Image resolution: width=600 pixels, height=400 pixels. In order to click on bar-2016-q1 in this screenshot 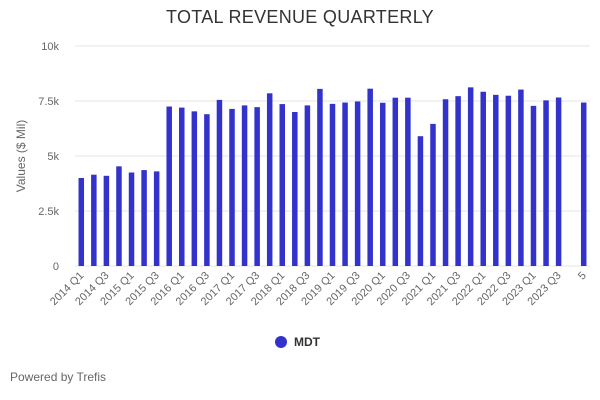, I will do `click(182, 186)`.